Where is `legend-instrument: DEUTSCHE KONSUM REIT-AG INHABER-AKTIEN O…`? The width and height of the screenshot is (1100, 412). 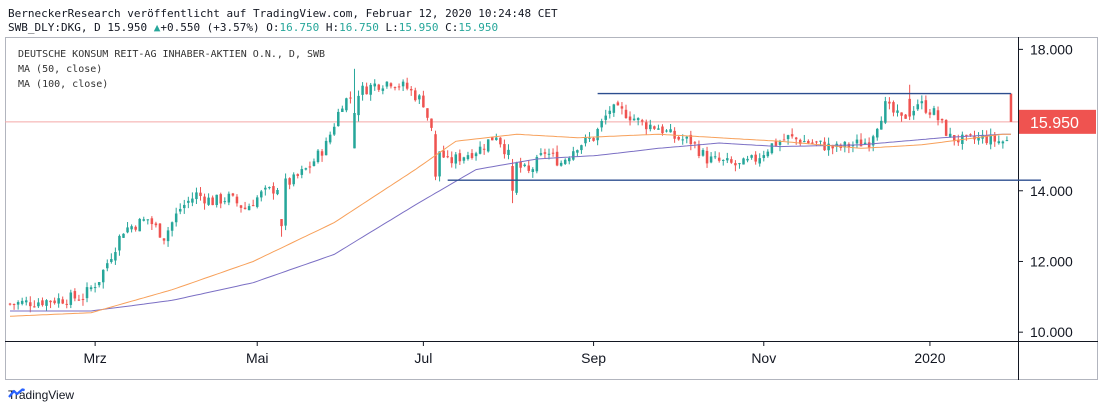
legend-instrument: DEUTSCHE KONSUM REIT-AG INHABER-AKTIEN O… is located at coordinates (172, 54).